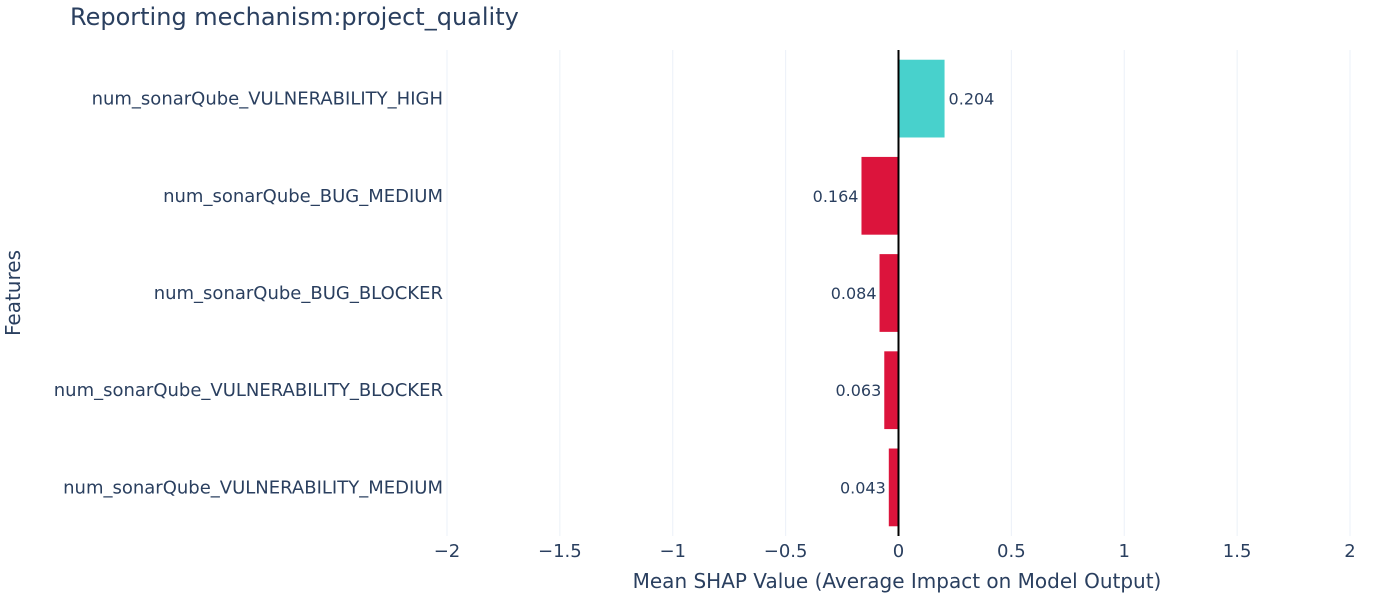 This screenshot has height=600, width=1400. Describe the element at coordinates (786, 551) in the screenshot. I see `x-tick-label: −0.5` at that location.